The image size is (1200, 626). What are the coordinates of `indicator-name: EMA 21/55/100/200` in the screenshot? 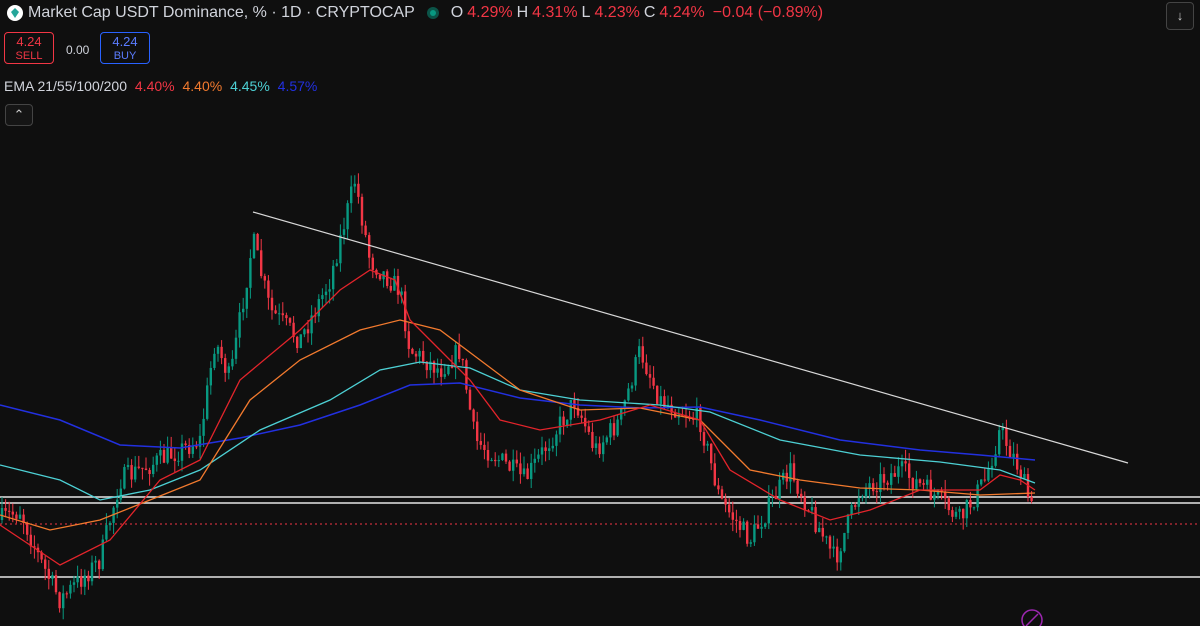 It's located at (65, 86).